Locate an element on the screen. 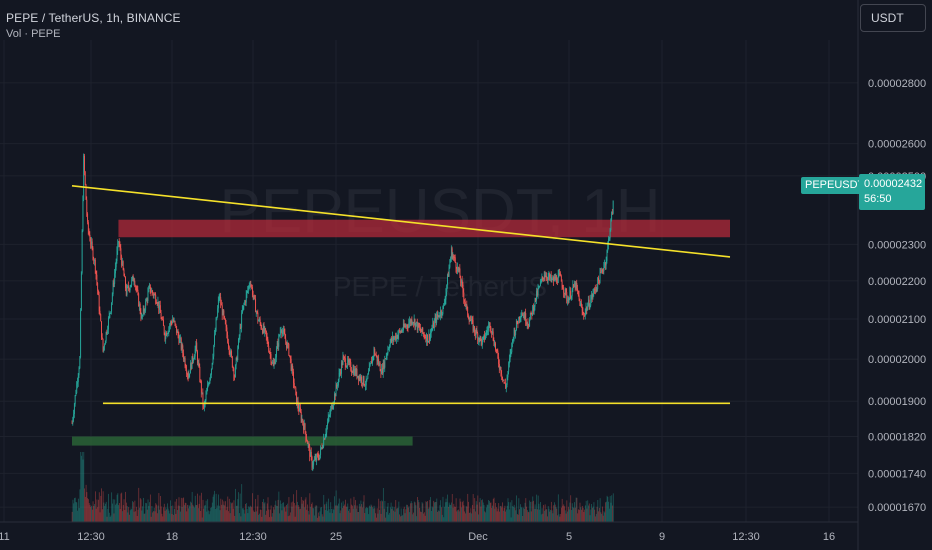  currency-button: USDT is located at coordinates (893, 18).